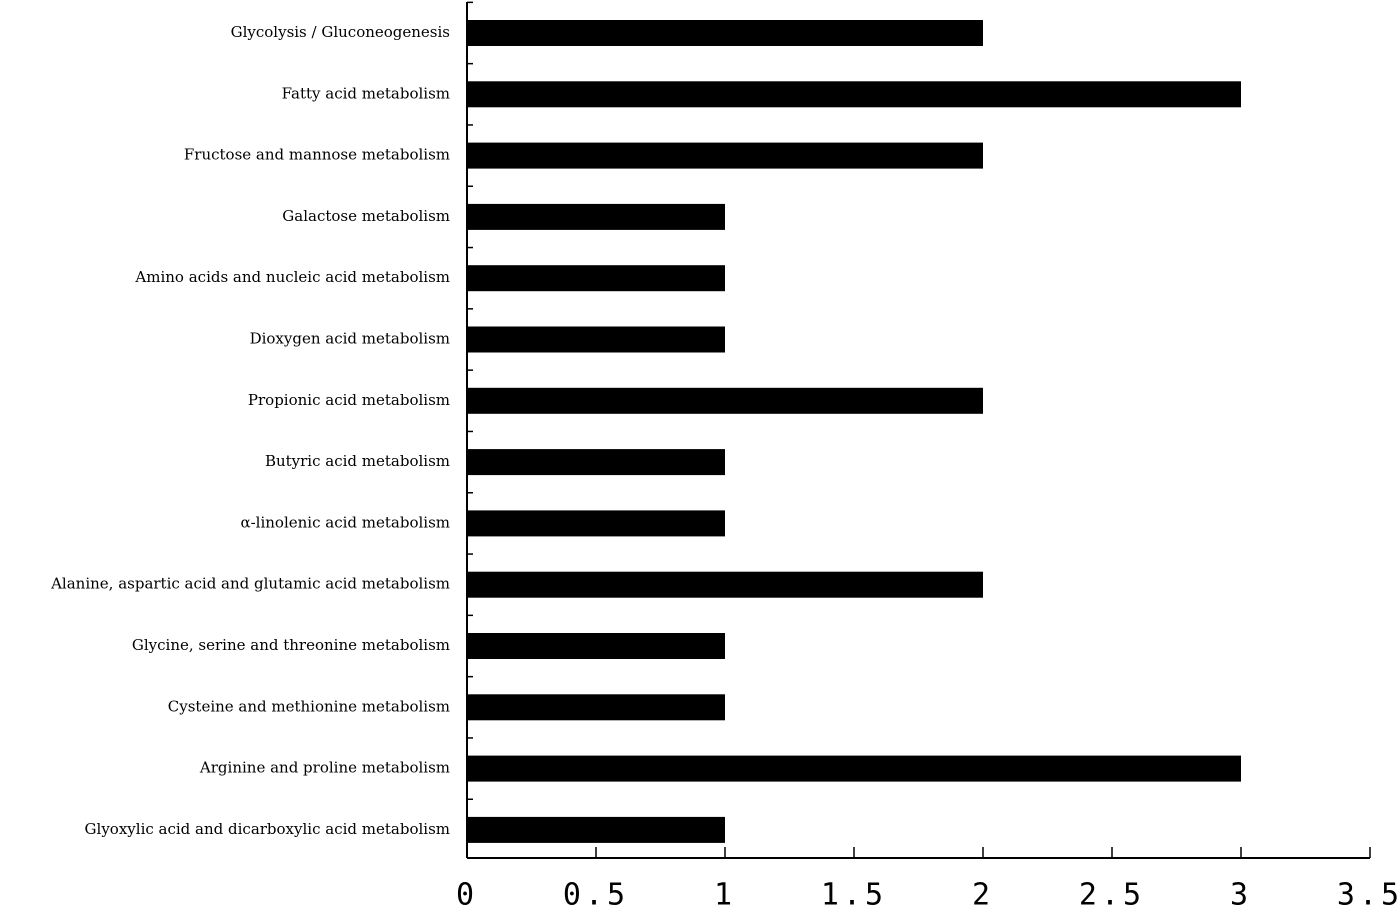 Image resolution: width=1400 pixels, height=917 pixels. What do you see at coordinates (317, 155) in the screenshot?
I see `category-label: Fructose and mannose metabolism` at bounding box center [317, 155].